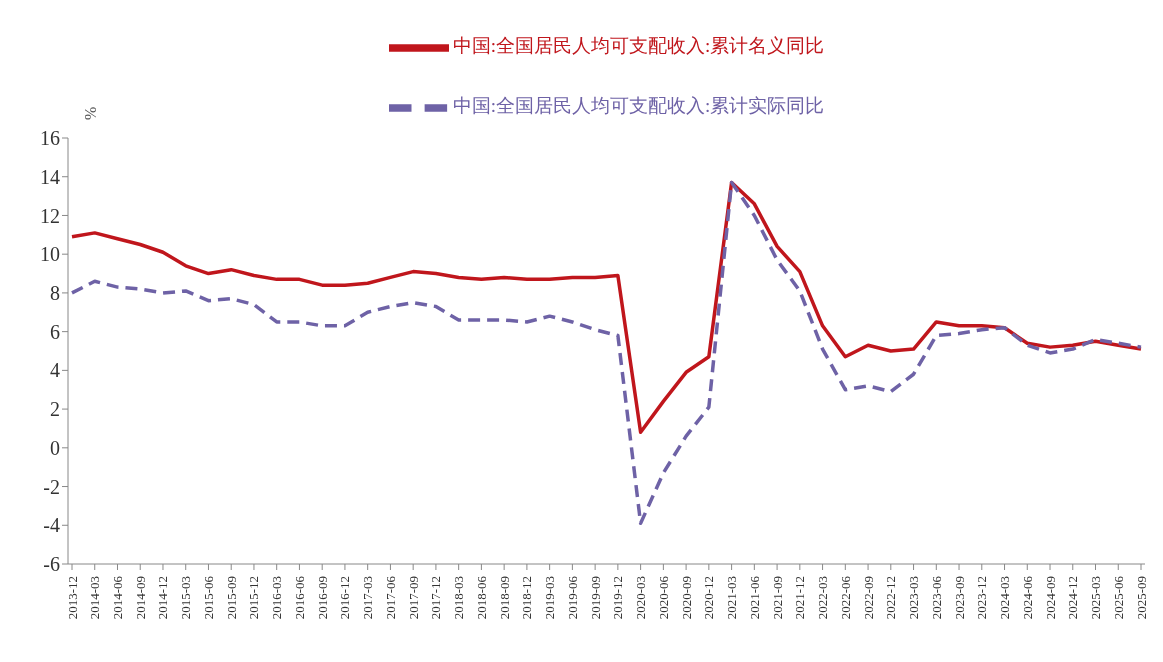 The width and height of the screenshot is (1163, 662). I want to click on x-tick-label: 2017-06, so click(390, 597).